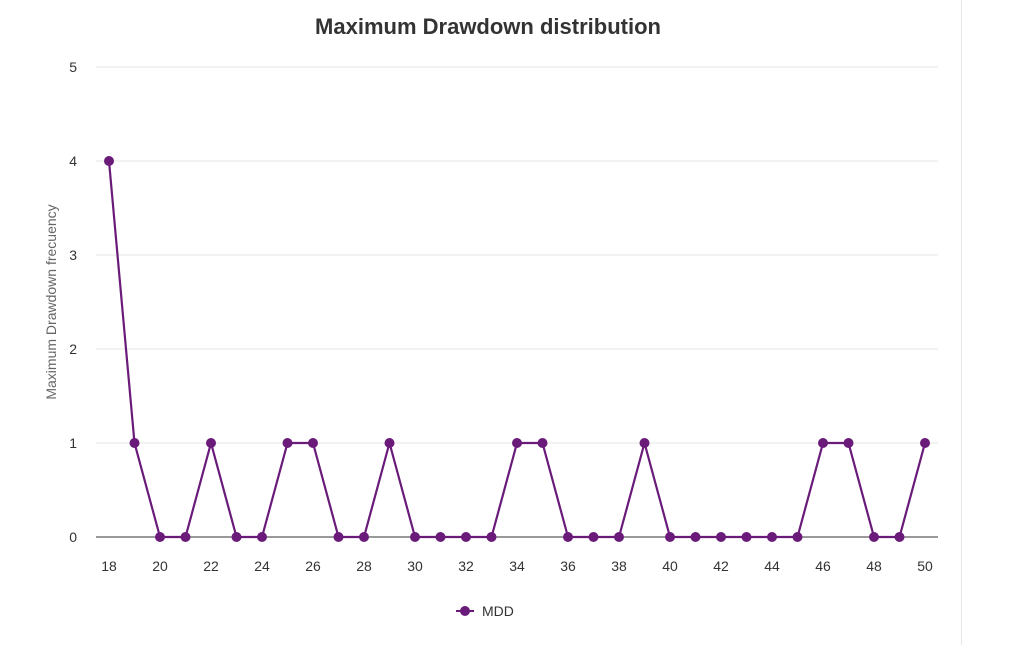 This screenshot has height=645, width=1024. I want to click on x-tick-label: 36, so click(568, 566).